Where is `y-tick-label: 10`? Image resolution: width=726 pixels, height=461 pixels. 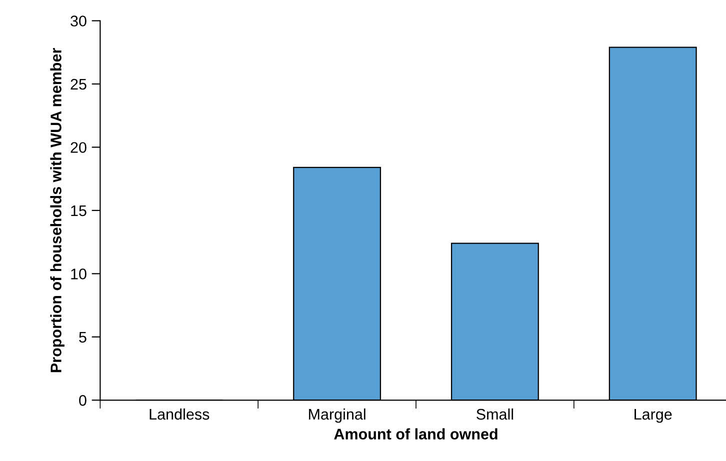
y-tick-label: 10 is located at coordinates (78, 274).